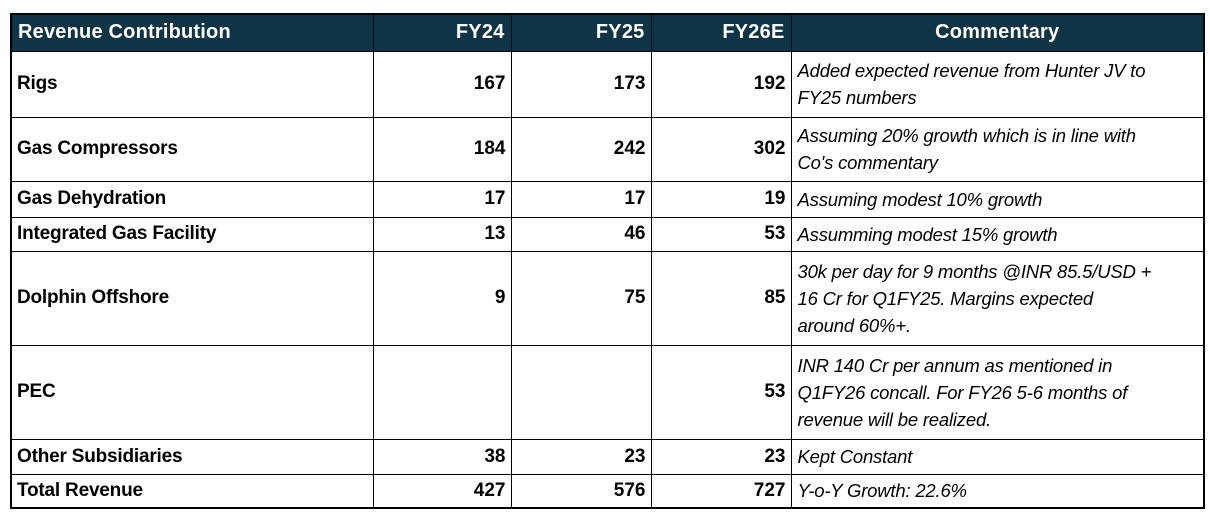 The height and width of the screenshot is (514, 1210). I want to click on value-fy26e: 85, so click(721, 298).